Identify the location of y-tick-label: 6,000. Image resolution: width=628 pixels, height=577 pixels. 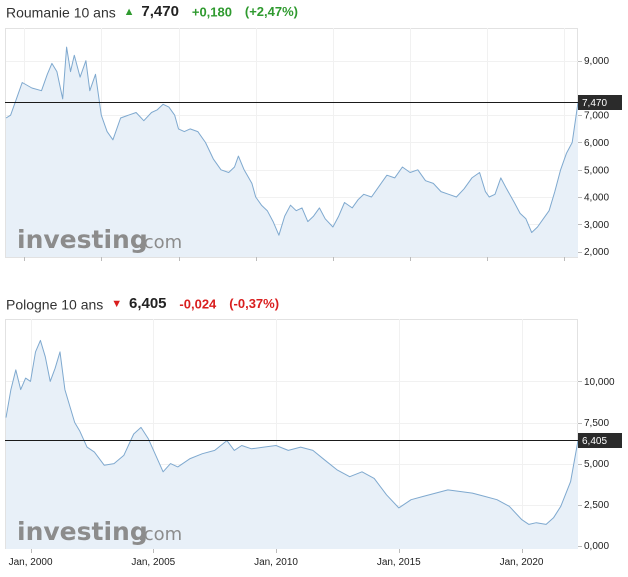
(596, 143).